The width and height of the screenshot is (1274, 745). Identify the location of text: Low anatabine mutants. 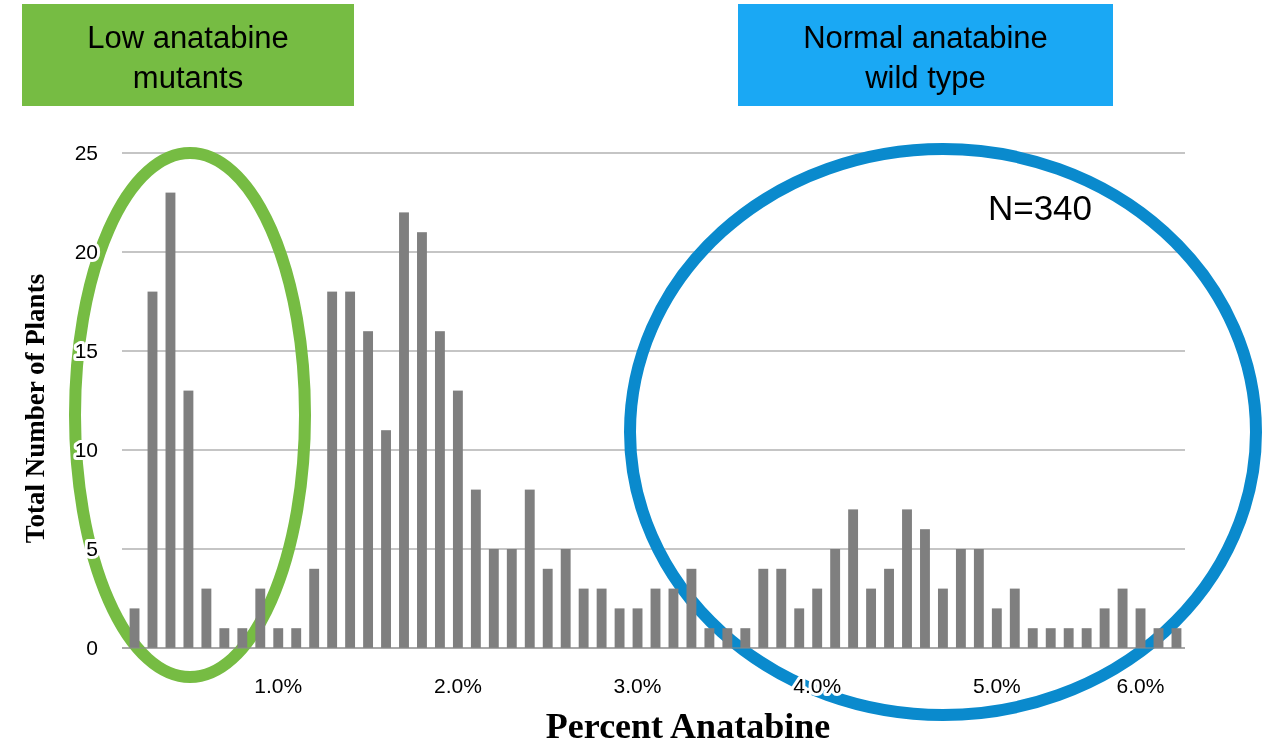
(188, 57).